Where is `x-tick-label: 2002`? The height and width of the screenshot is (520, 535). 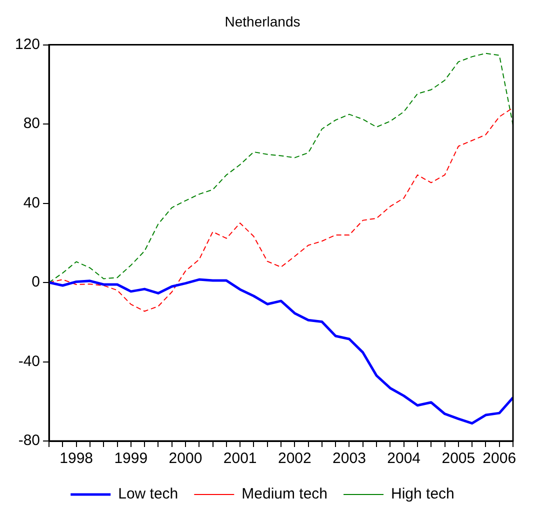 x-tick-label: 2002 is located at coordinates (295, 459).